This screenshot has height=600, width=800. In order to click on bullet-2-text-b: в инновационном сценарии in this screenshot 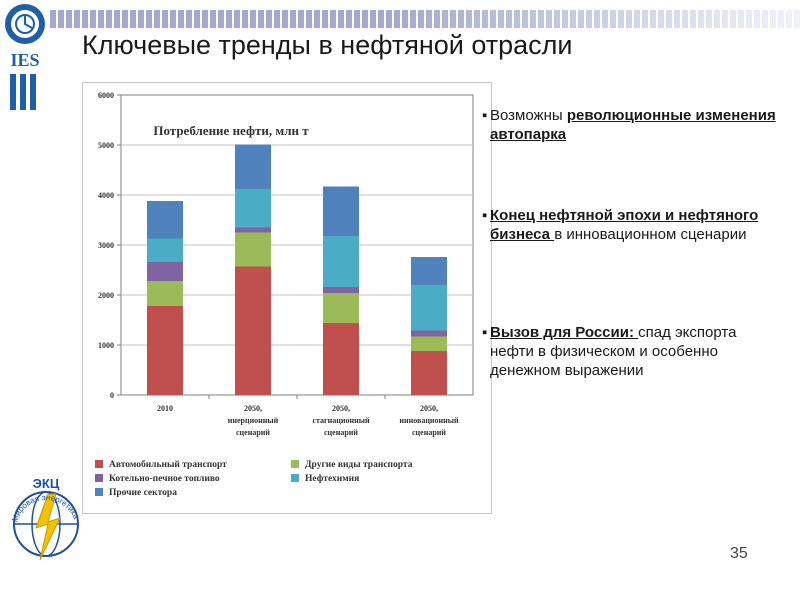, I will do `click(650, 234)`.